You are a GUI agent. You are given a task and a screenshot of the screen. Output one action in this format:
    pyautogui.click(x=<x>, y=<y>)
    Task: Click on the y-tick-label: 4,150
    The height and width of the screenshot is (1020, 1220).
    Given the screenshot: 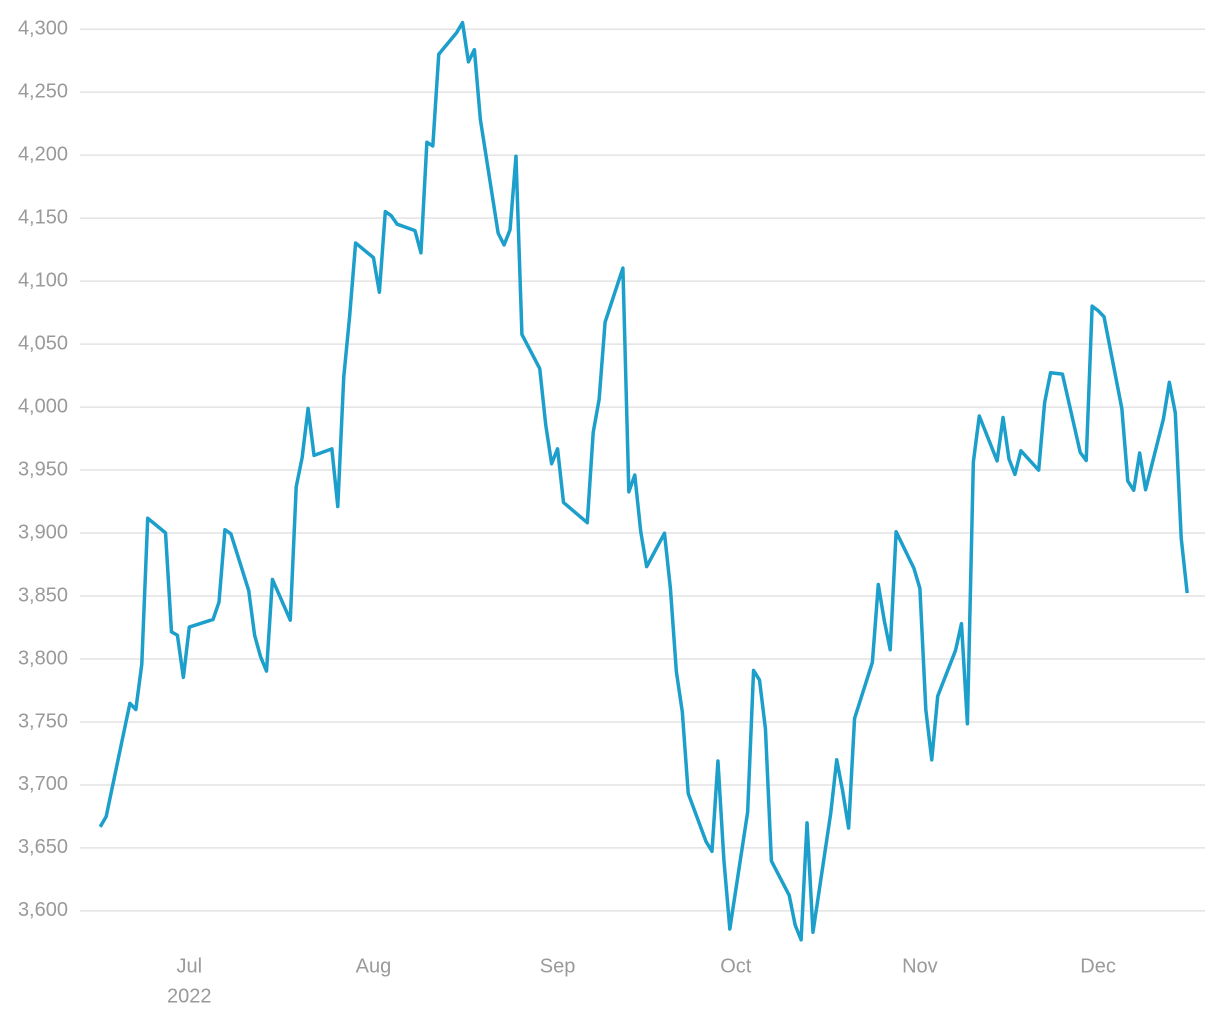 What is the action you would take?
    pyautogui.click(x=43, y=217)
    